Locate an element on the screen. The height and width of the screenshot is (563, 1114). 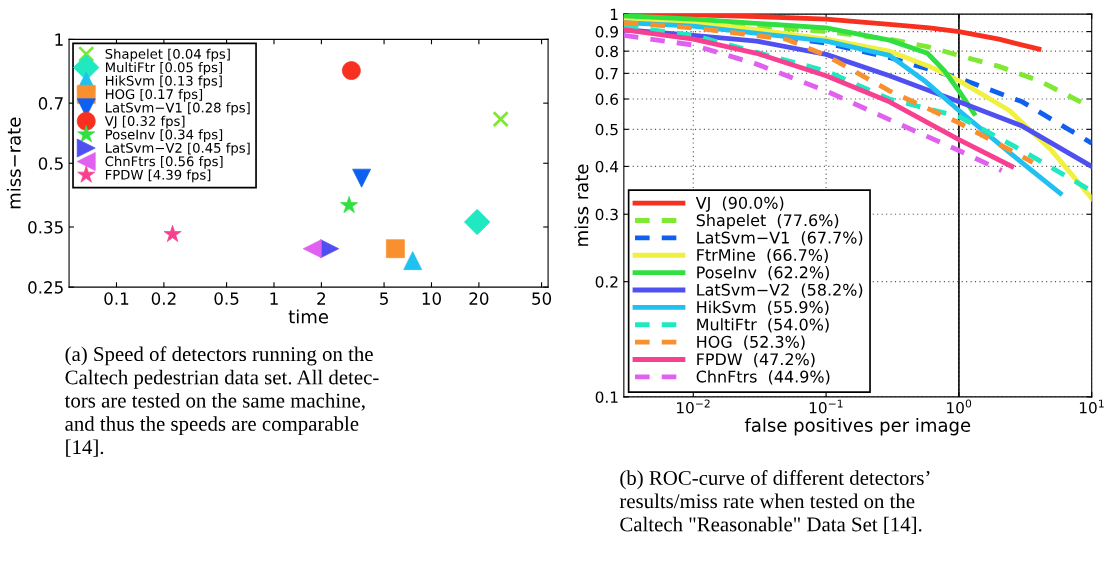
y-tick-label: 0.6 is located at coordinates (607, 99).